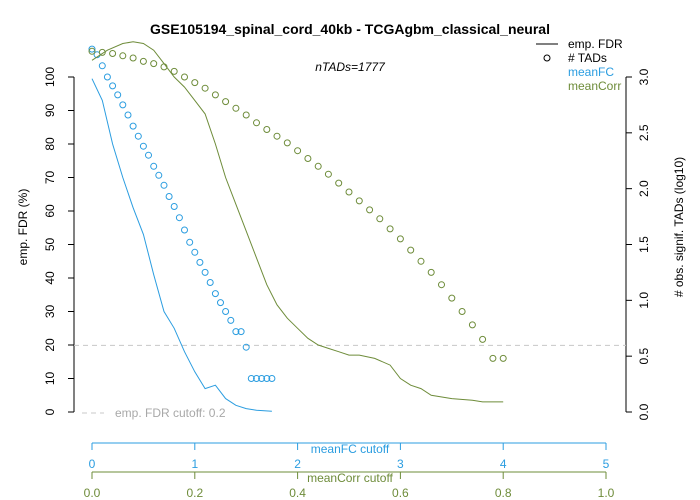  I want to click on y-left-tick-label: 100, so click(50, 77).